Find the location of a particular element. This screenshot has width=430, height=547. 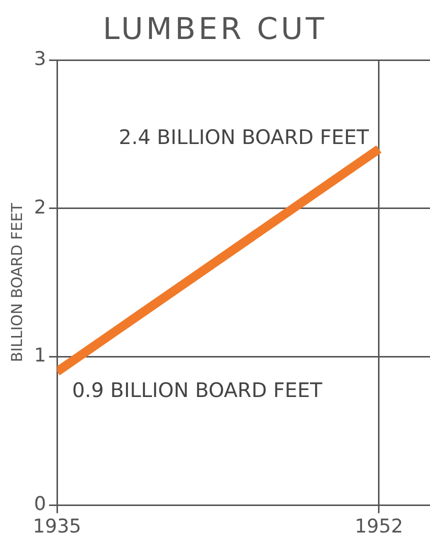

x-tick-label: 1935 is located at coordinates (57, 527).